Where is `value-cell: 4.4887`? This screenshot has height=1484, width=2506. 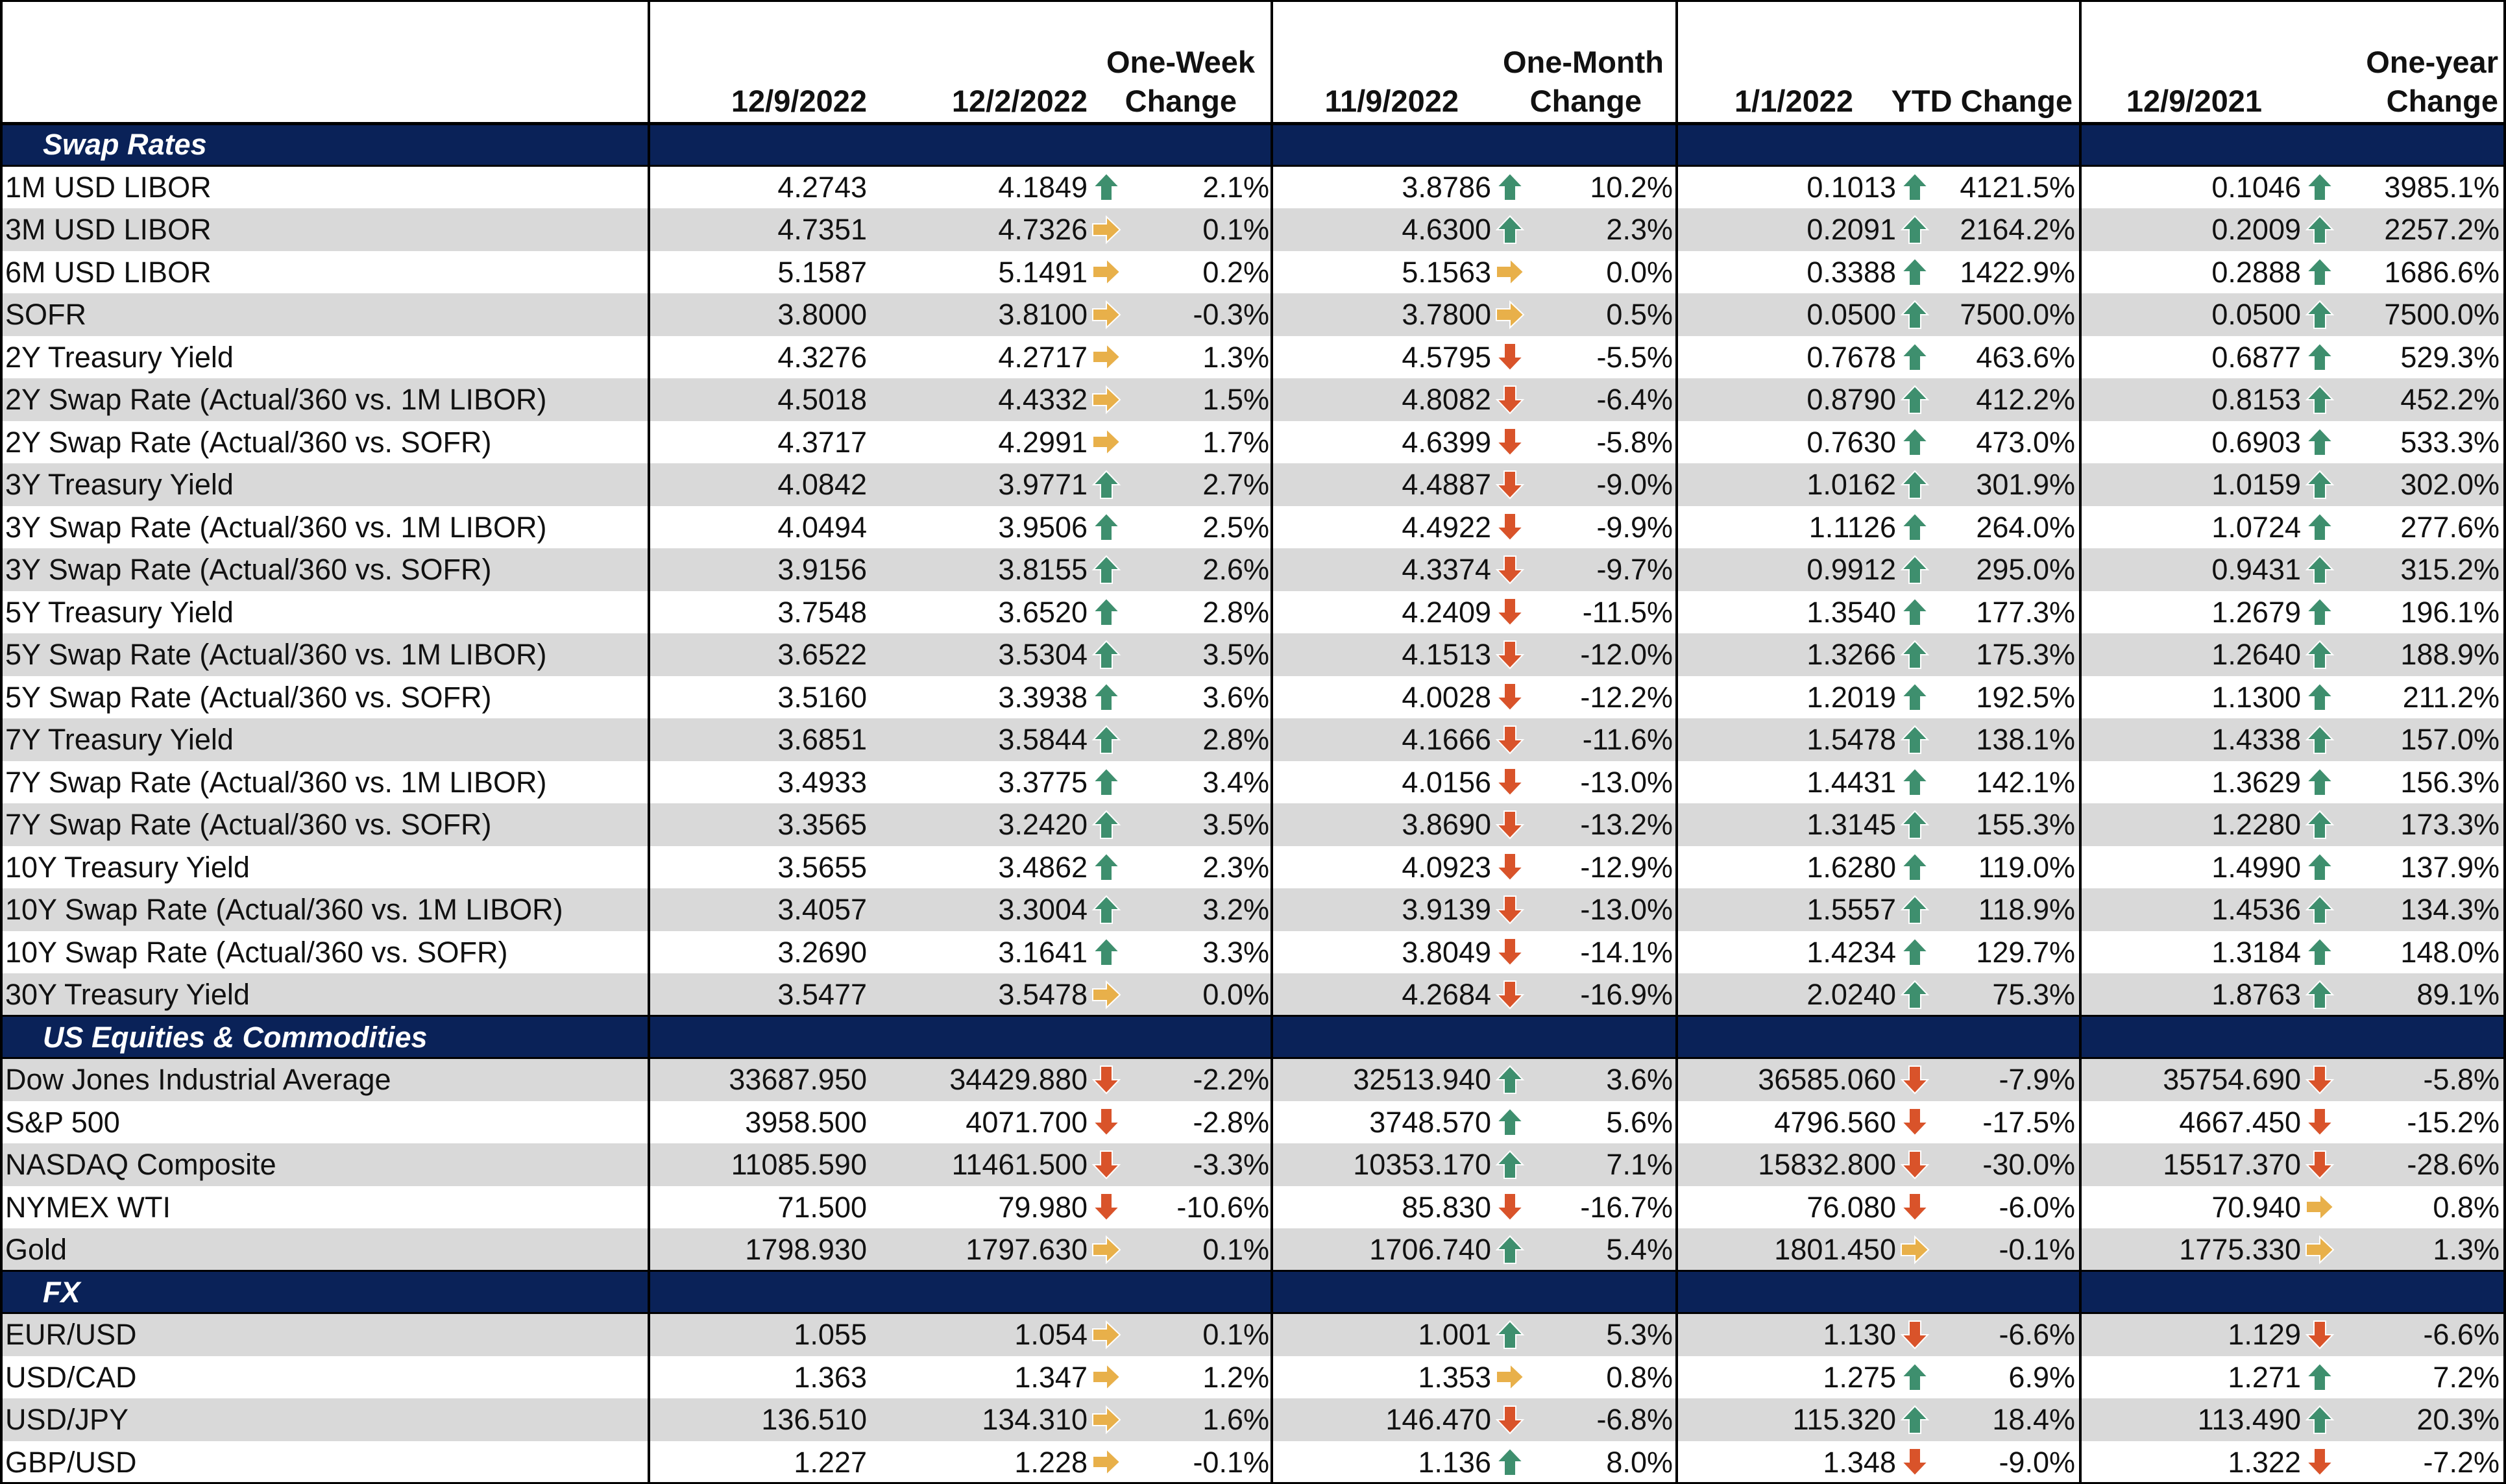 value-cell: 4.4887 is located at coordinates (1446, 485).